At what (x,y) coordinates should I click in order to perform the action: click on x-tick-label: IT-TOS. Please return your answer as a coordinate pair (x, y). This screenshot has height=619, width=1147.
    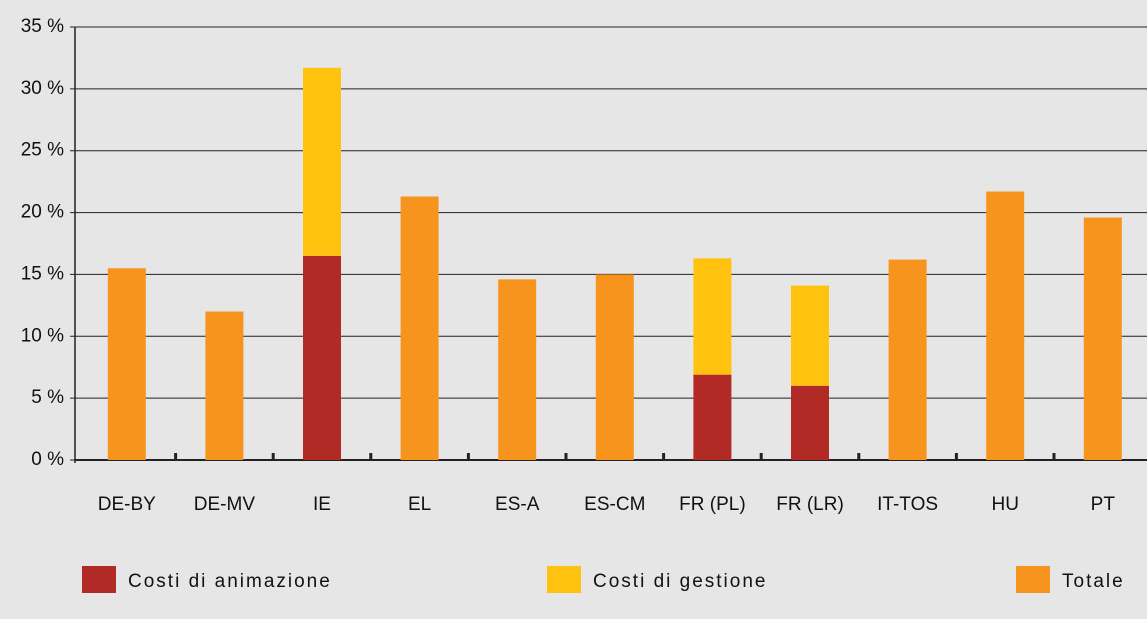
    Looking at the image, I should click on (907, 504).